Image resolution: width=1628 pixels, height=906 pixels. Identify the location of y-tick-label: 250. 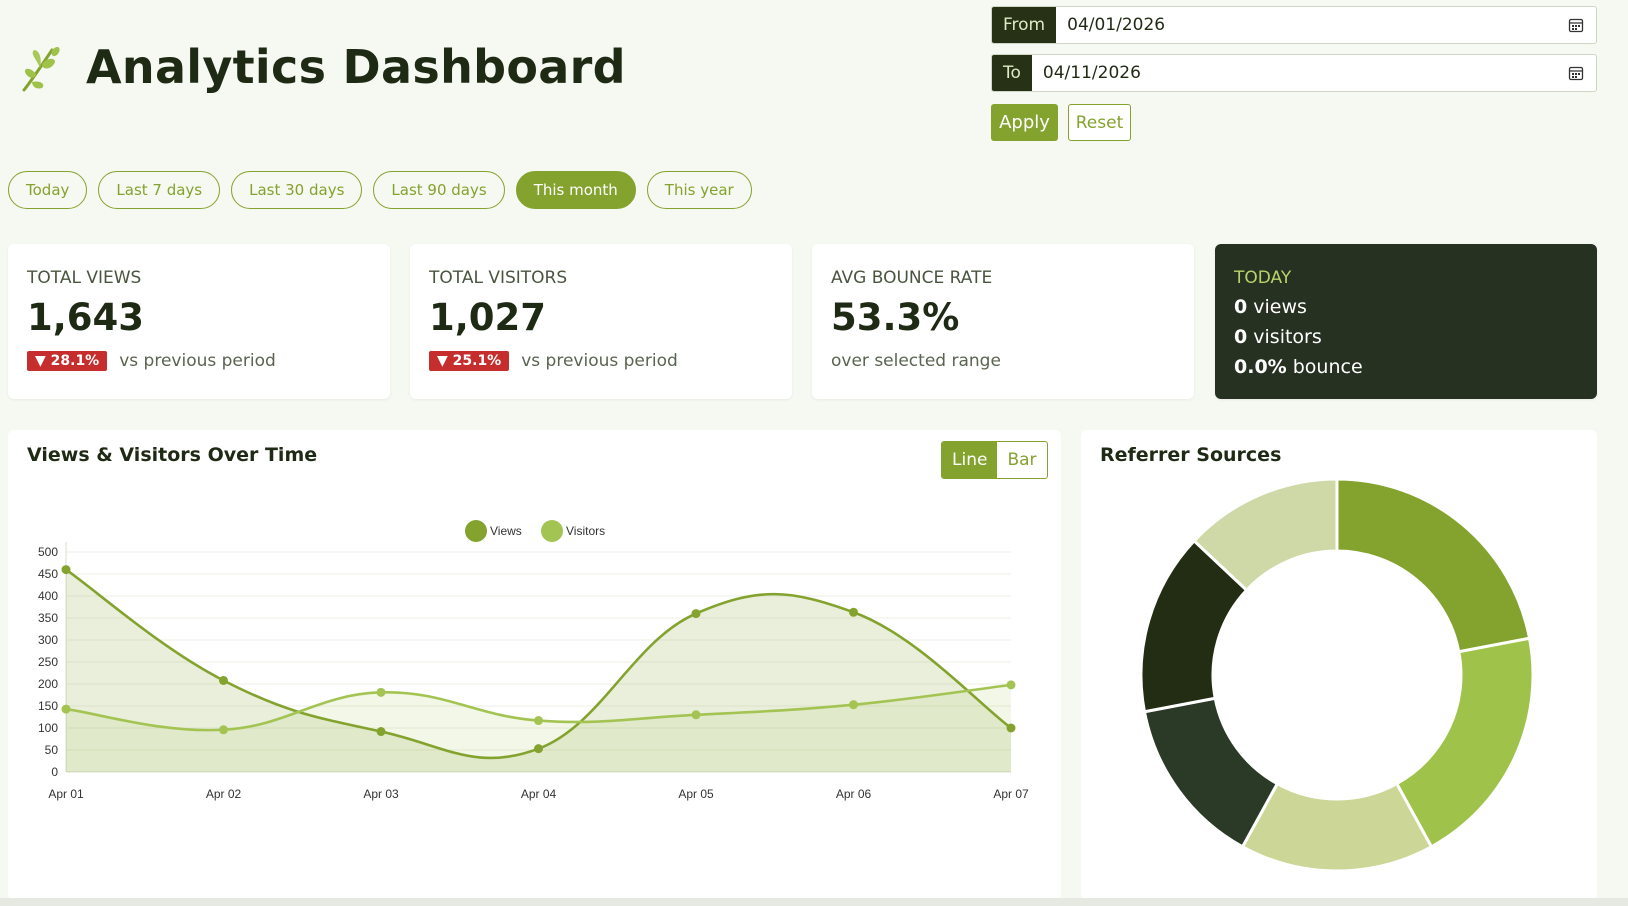
(48, 662).